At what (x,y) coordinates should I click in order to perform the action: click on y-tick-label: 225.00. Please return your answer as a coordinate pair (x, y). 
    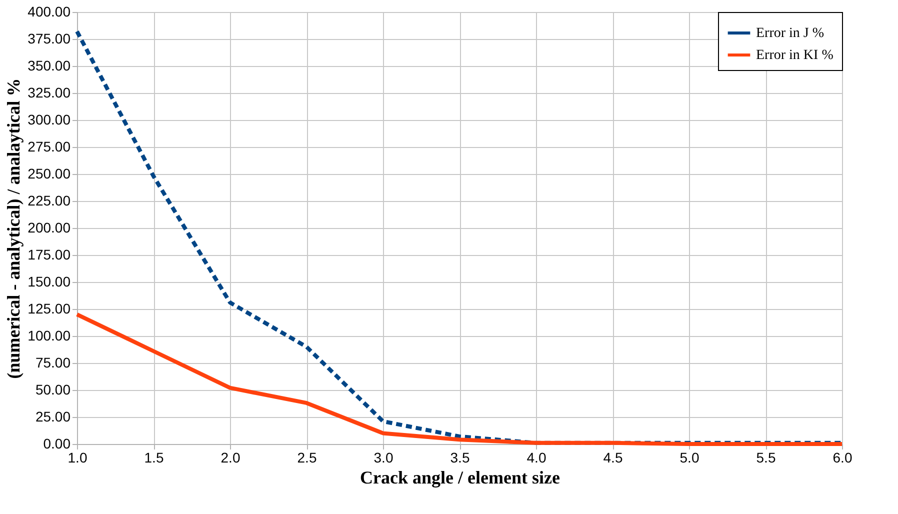
    Looking at the image, I should click on (49, 200).